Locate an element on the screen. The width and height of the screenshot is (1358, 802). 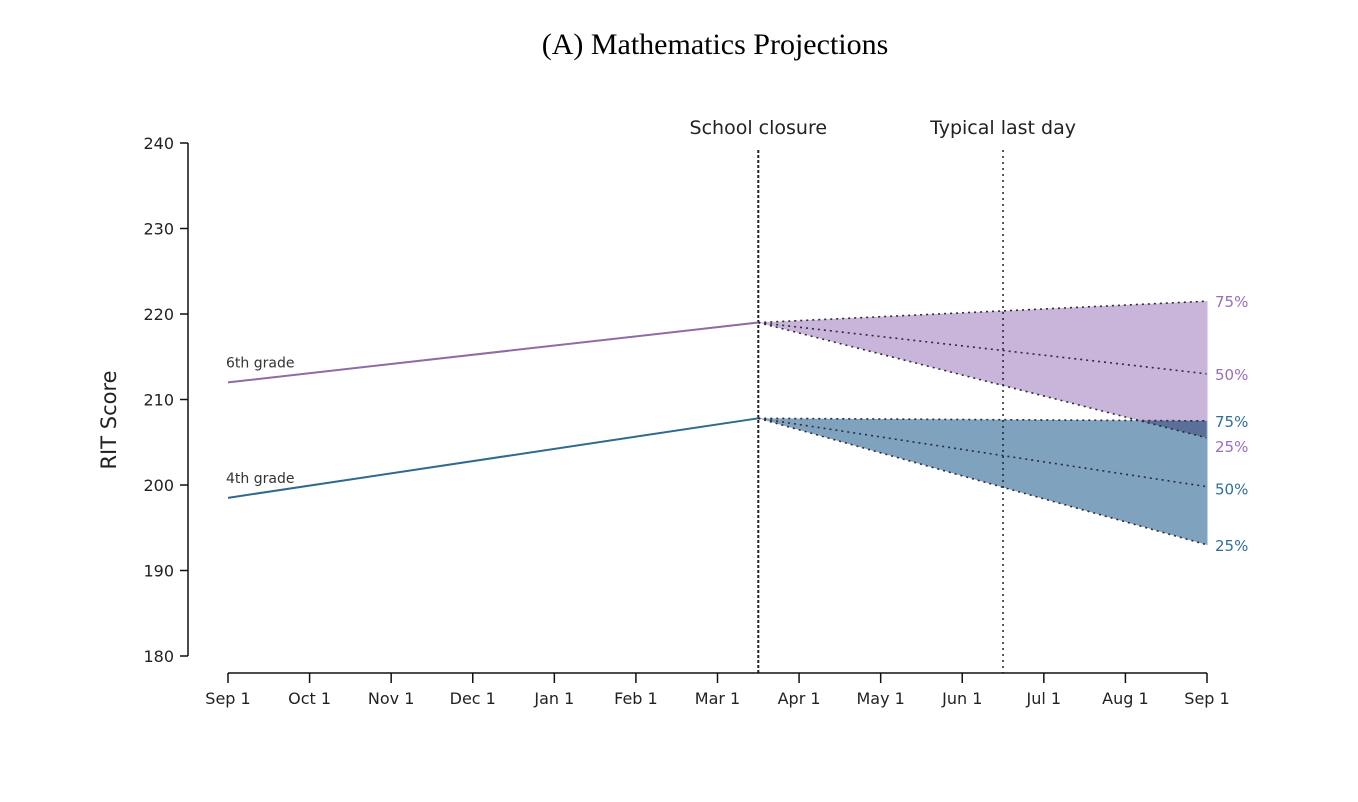
x-tick-label: Mar 1 is located at coordinates (717, 698).